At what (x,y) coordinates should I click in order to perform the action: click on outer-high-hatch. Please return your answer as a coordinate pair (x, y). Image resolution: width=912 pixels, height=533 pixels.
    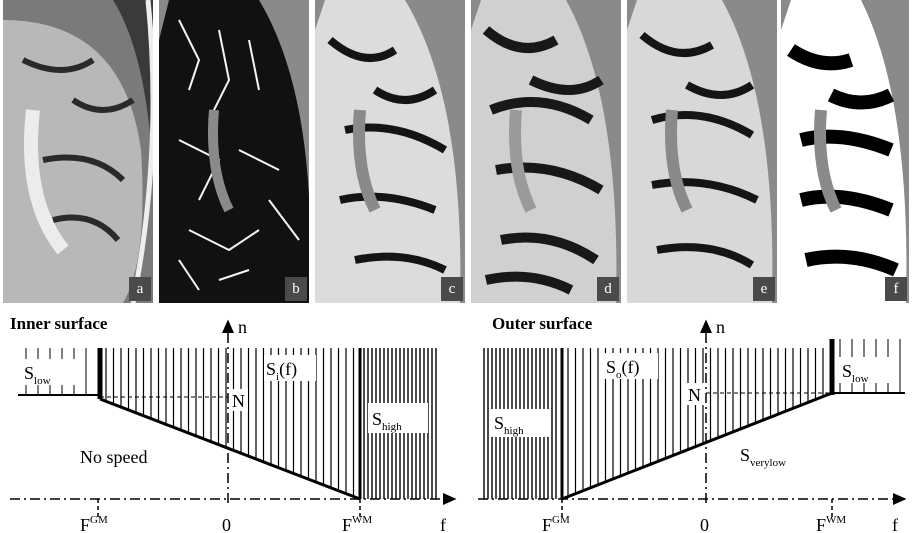
    Looking at the image, I should click on (520, 423).